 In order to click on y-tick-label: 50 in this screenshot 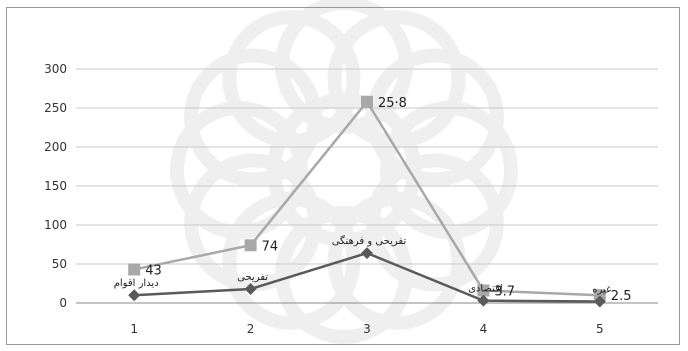, I will do `click(59, 264)`.